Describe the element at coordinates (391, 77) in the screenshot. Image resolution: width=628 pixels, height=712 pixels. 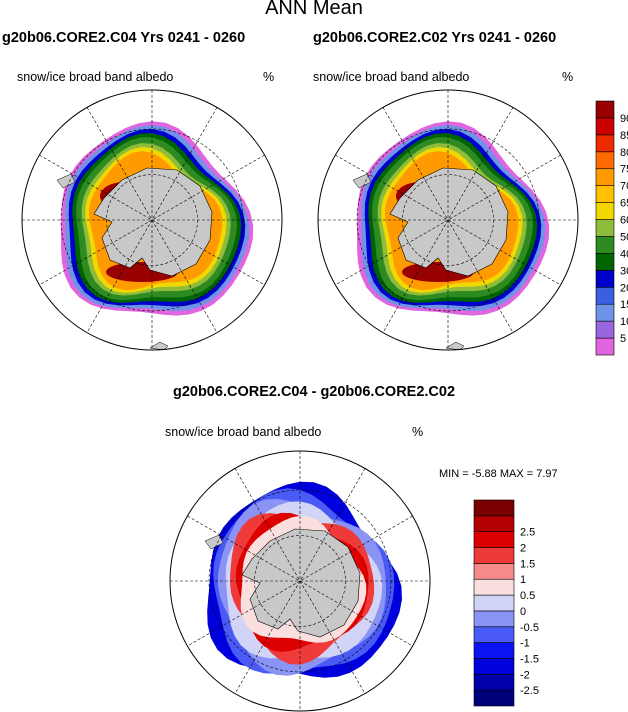
I see `right-variable-label: snow/ice broad band albedo` at that location.